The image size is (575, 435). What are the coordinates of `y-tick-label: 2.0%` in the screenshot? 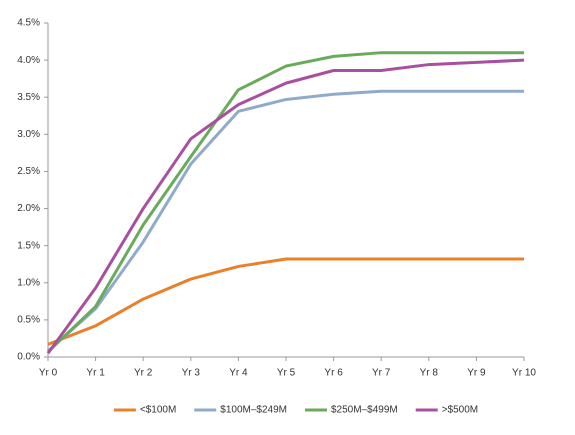 It's located at (28, 208).